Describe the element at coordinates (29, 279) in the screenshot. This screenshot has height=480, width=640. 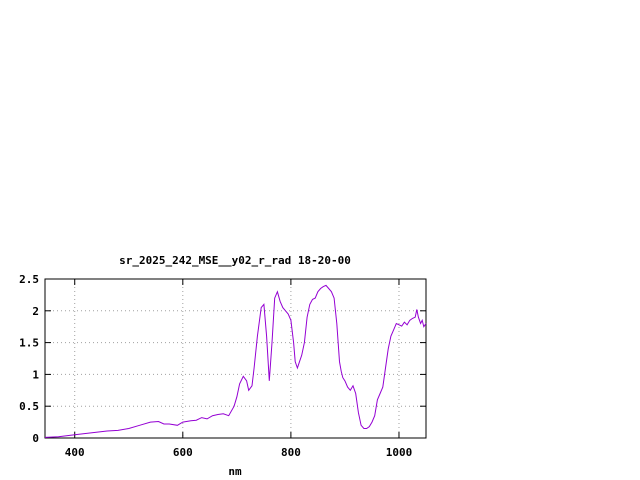
I see `y-tick-label: 2.5` at that location.